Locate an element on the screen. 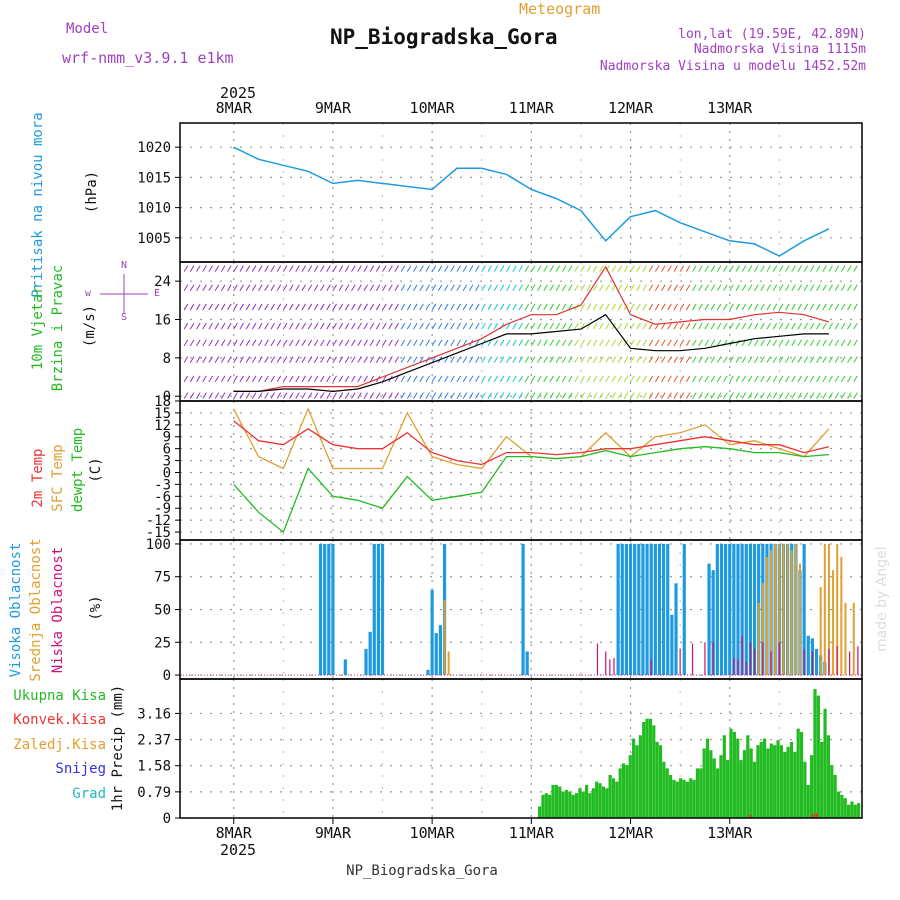 Image resolution: width=900 pixels, height=900 pixels. ytick-label: 75 is located at coordinates (162, 578).